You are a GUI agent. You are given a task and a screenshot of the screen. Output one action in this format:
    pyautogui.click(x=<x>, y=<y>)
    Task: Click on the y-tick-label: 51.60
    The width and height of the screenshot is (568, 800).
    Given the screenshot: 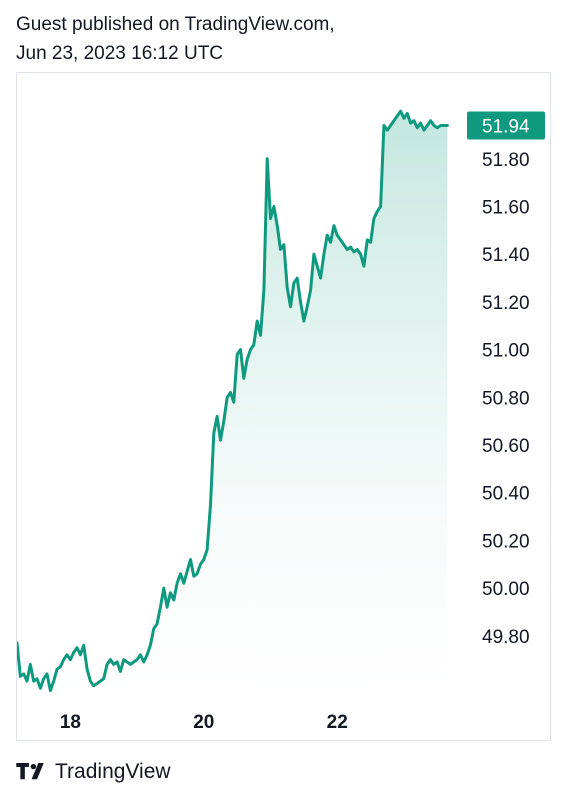 What is the action you would take?
    pyautogui.click(x=506, y=208)
    